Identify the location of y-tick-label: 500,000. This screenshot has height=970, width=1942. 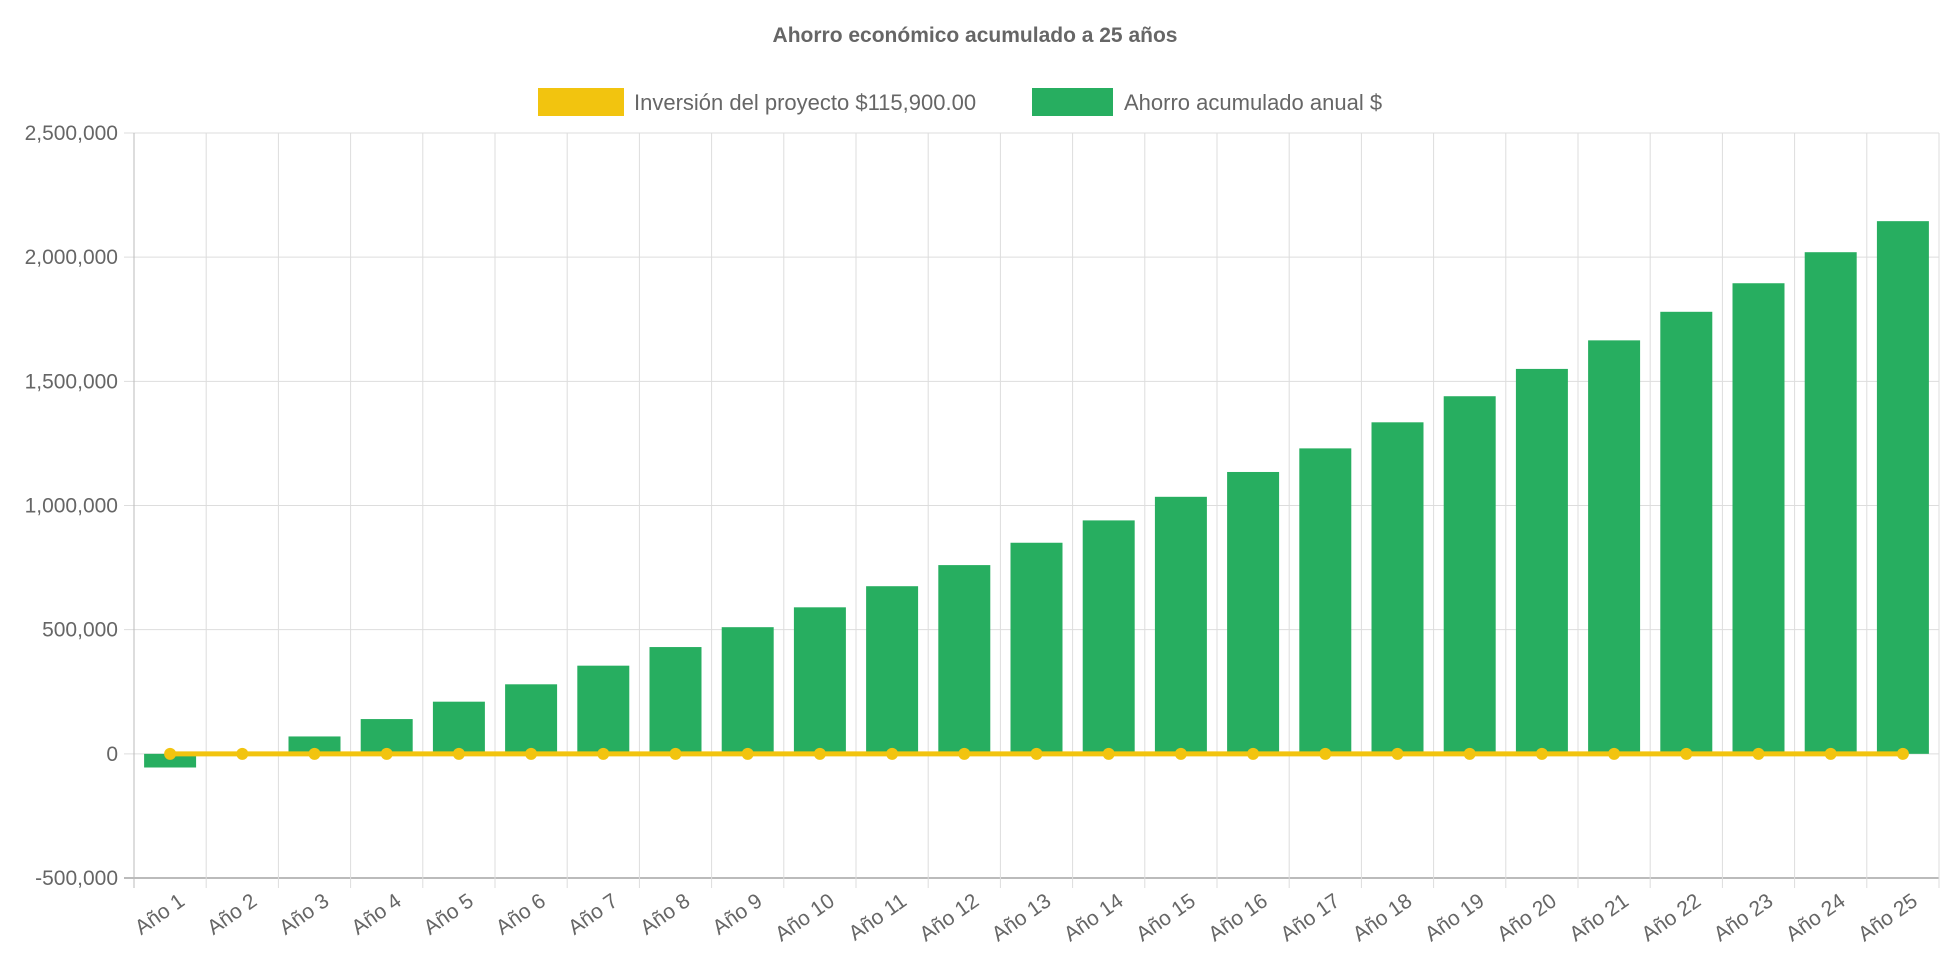
(80, 630).